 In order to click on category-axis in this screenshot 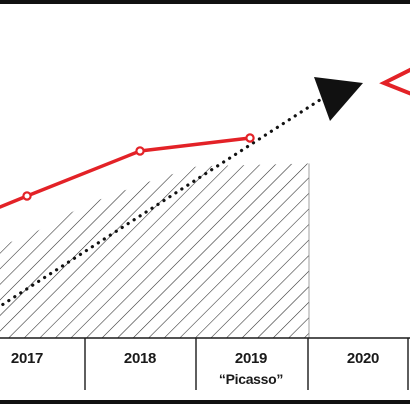, I will do `click(205, 363)`.